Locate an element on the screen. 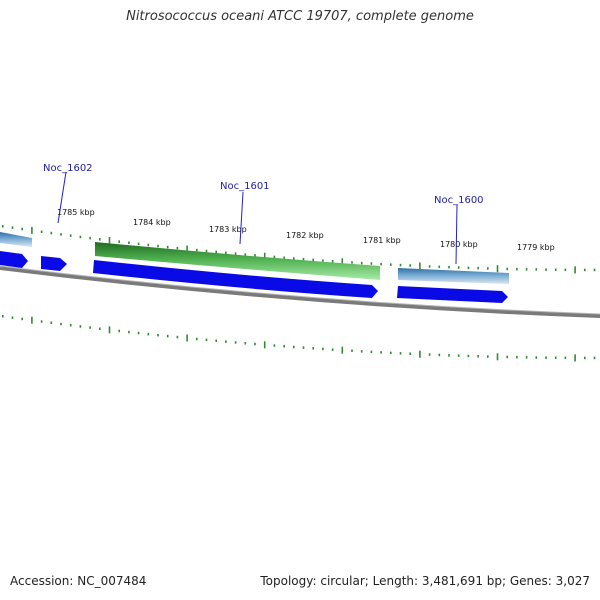 The height and width of the screenshot is (600, 600). tick-label-1784: 1784 kbp is located at coordinates (152, 222).